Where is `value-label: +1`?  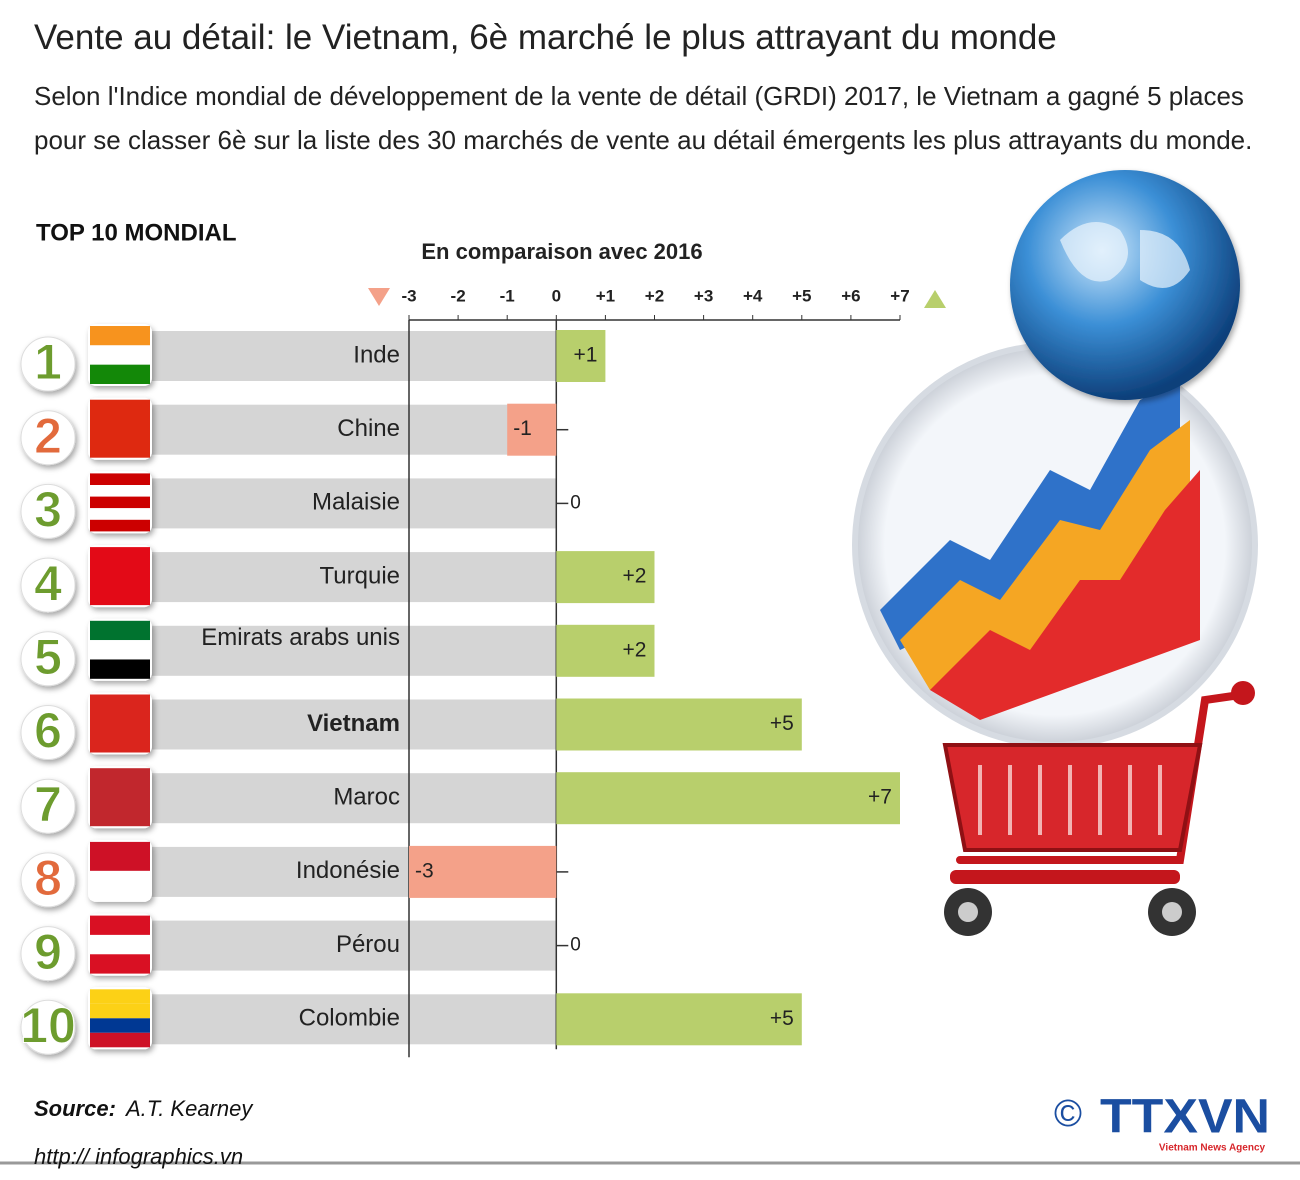
value-label: +1 is located at coordinates (585, 355).